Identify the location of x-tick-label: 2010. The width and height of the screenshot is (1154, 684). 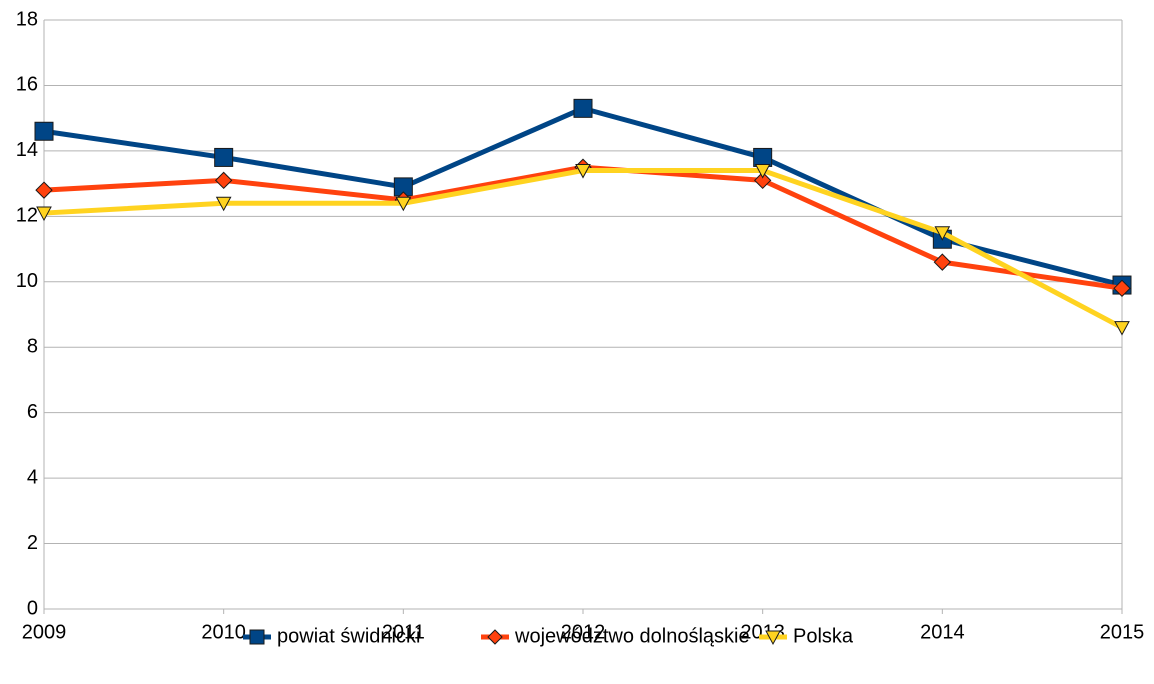
(223, 632).